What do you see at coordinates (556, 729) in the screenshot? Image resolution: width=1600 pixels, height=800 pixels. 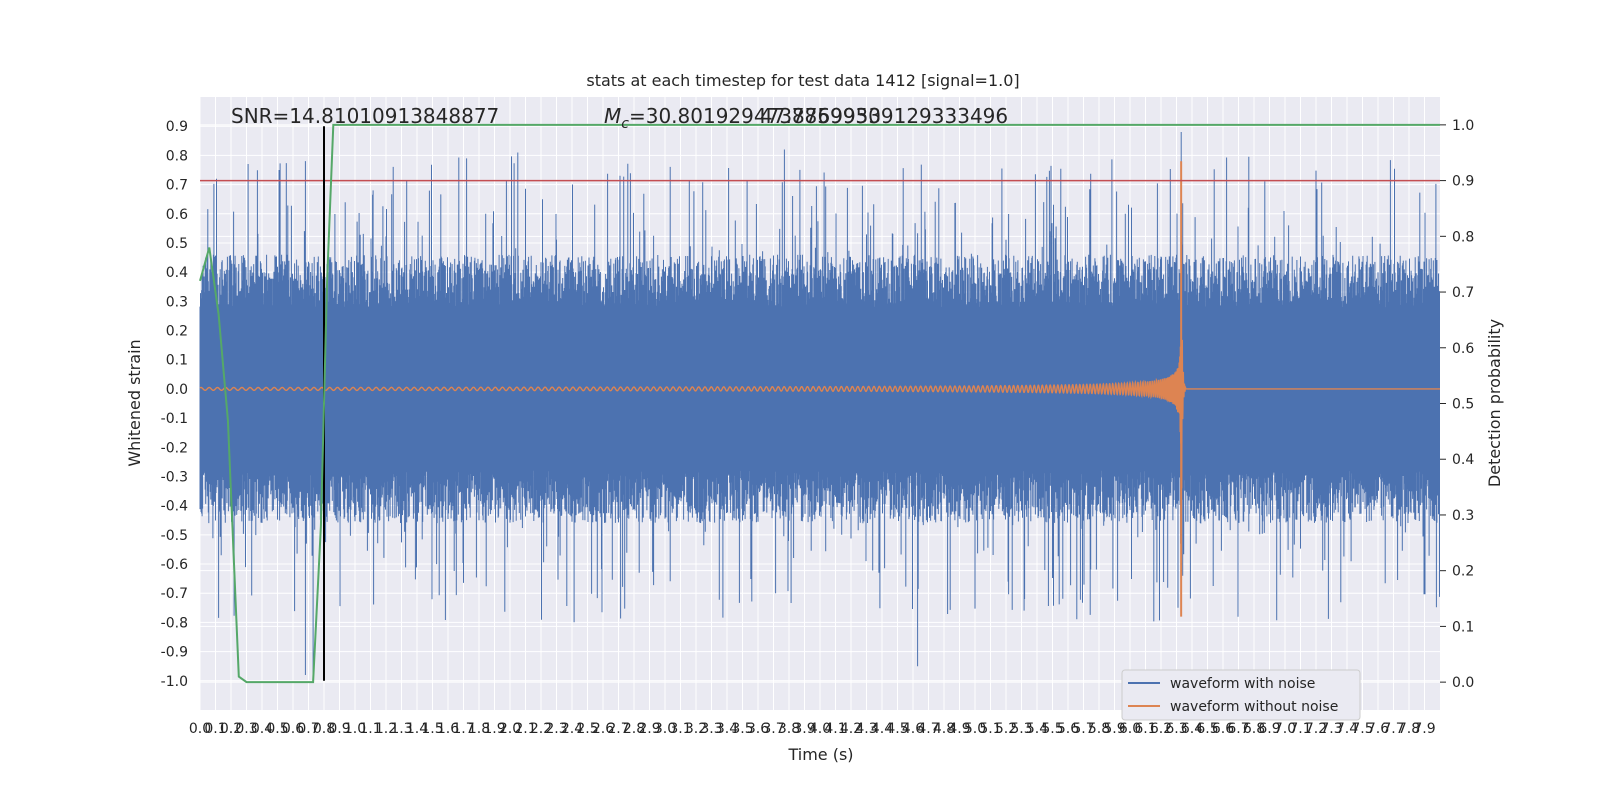 I see `x-tick-label: 2.3` at bounding box center [556, 729].